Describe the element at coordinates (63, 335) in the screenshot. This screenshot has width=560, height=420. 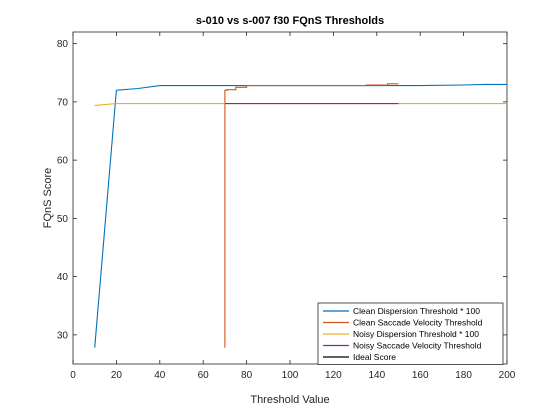
I see `y-tick-label: 30` at that location.